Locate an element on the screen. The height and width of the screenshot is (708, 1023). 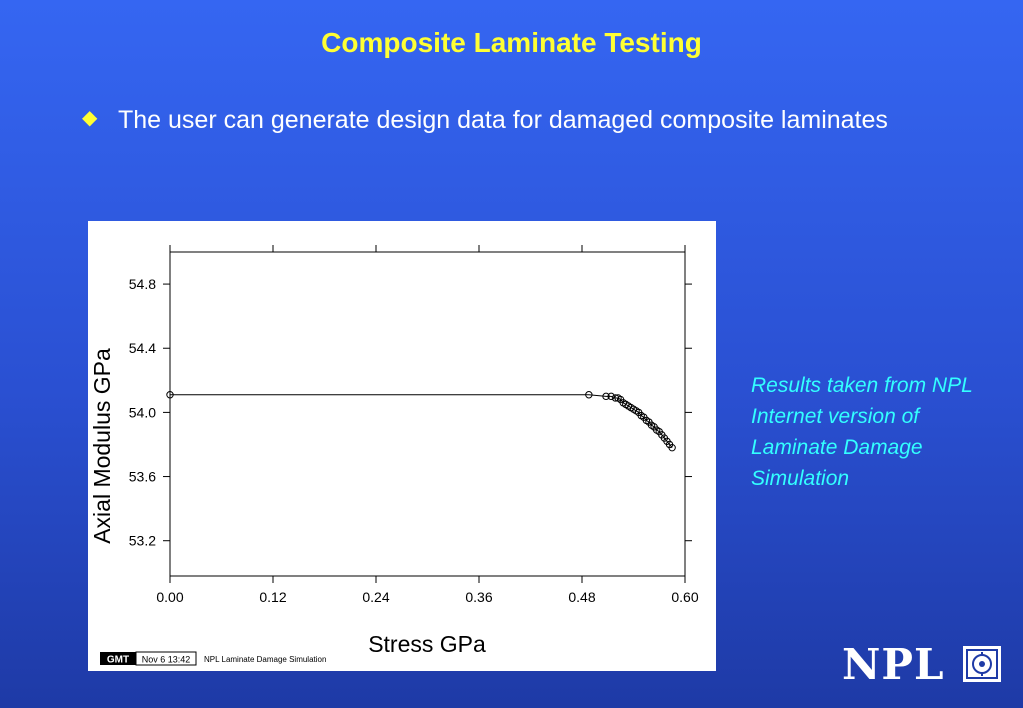
footer-timestamp: Nov 6 13:42 is located at coordinates (166, 660).